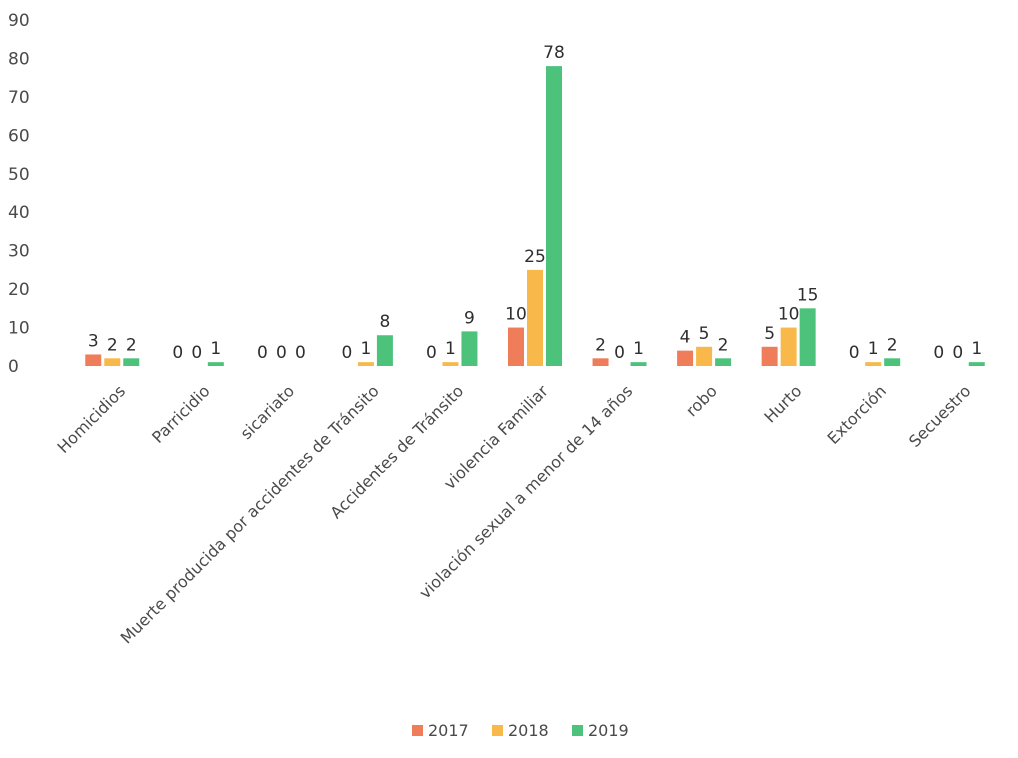  I want to click on legend-label: 2017, so click(448, 730).